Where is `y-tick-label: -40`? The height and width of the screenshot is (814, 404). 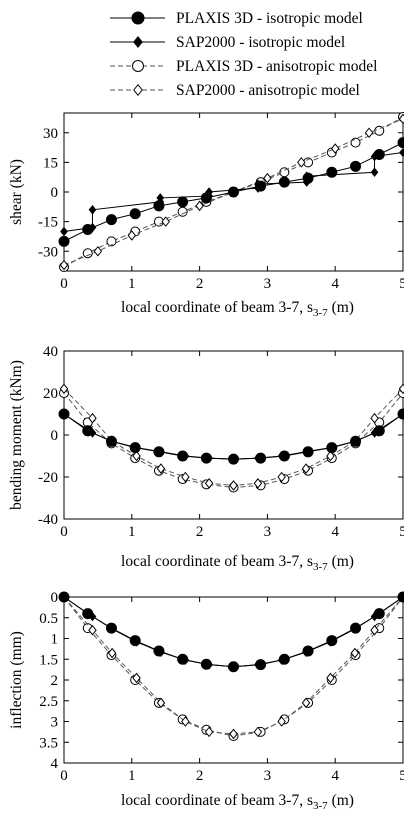
y-tick-label: -40 is located at coordinates (48, 520).